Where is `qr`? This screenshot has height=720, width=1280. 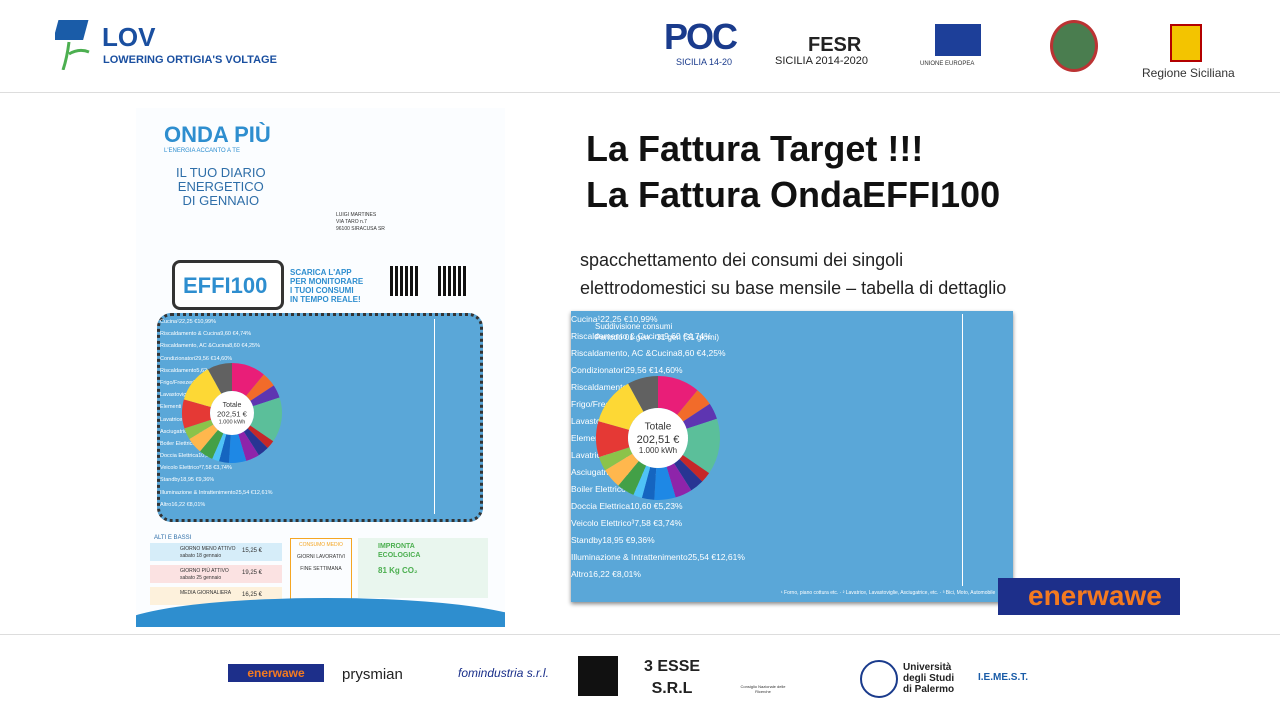
qr is located at coordinates (405, 281).